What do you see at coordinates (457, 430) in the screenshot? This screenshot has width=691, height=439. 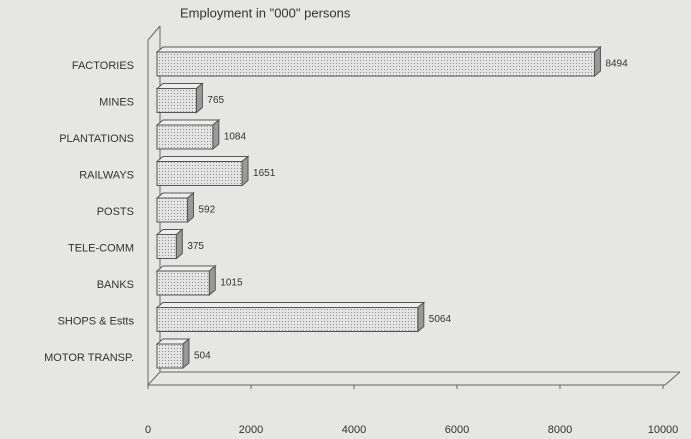 I see `x-tick-label: 6000` at bounding box center [457, 430].